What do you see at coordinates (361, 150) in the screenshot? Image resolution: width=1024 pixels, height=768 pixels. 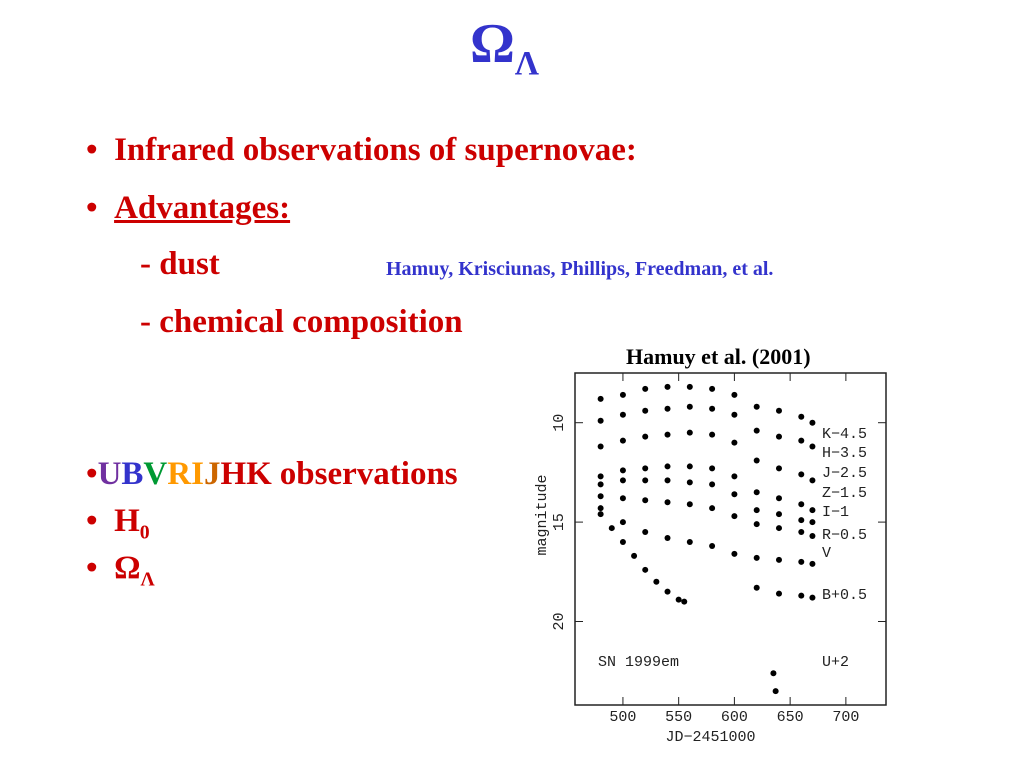 I see `bullet: • Infrared observations of supernovae:` at bounding box center [361, 150].